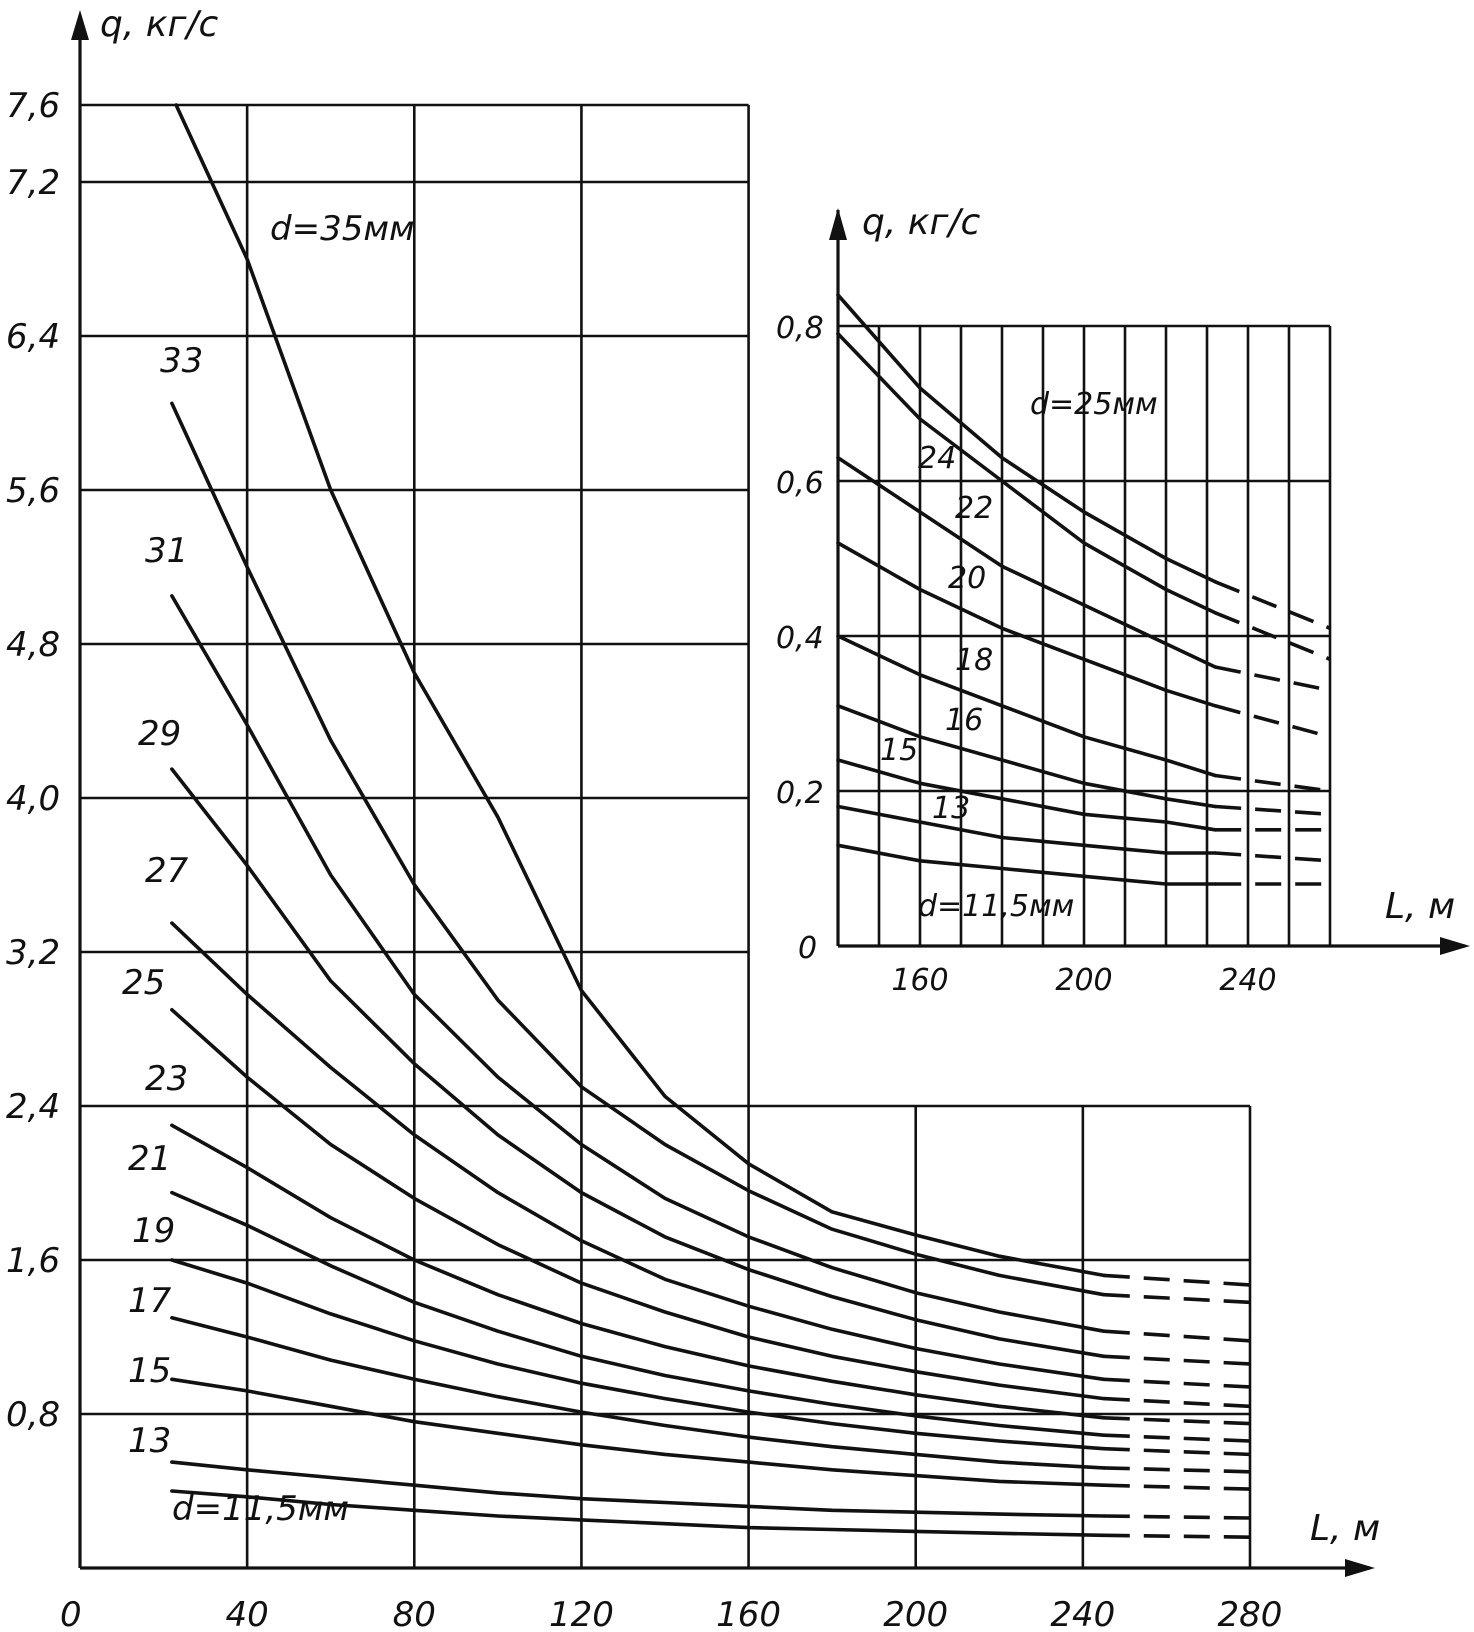 The height and width of the screenshot is (1632, 1474). I want to click on inset-y-tick-label: 0,2, so click(800, 793).